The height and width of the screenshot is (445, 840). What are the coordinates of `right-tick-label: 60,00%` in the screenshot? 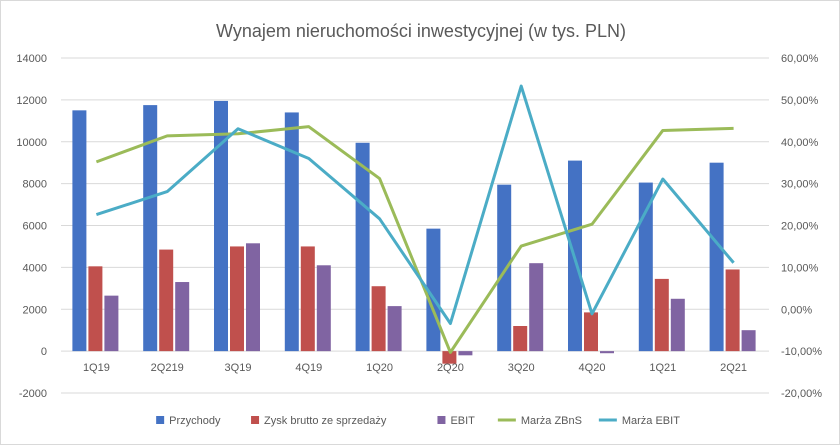 It's located at (800, 59).